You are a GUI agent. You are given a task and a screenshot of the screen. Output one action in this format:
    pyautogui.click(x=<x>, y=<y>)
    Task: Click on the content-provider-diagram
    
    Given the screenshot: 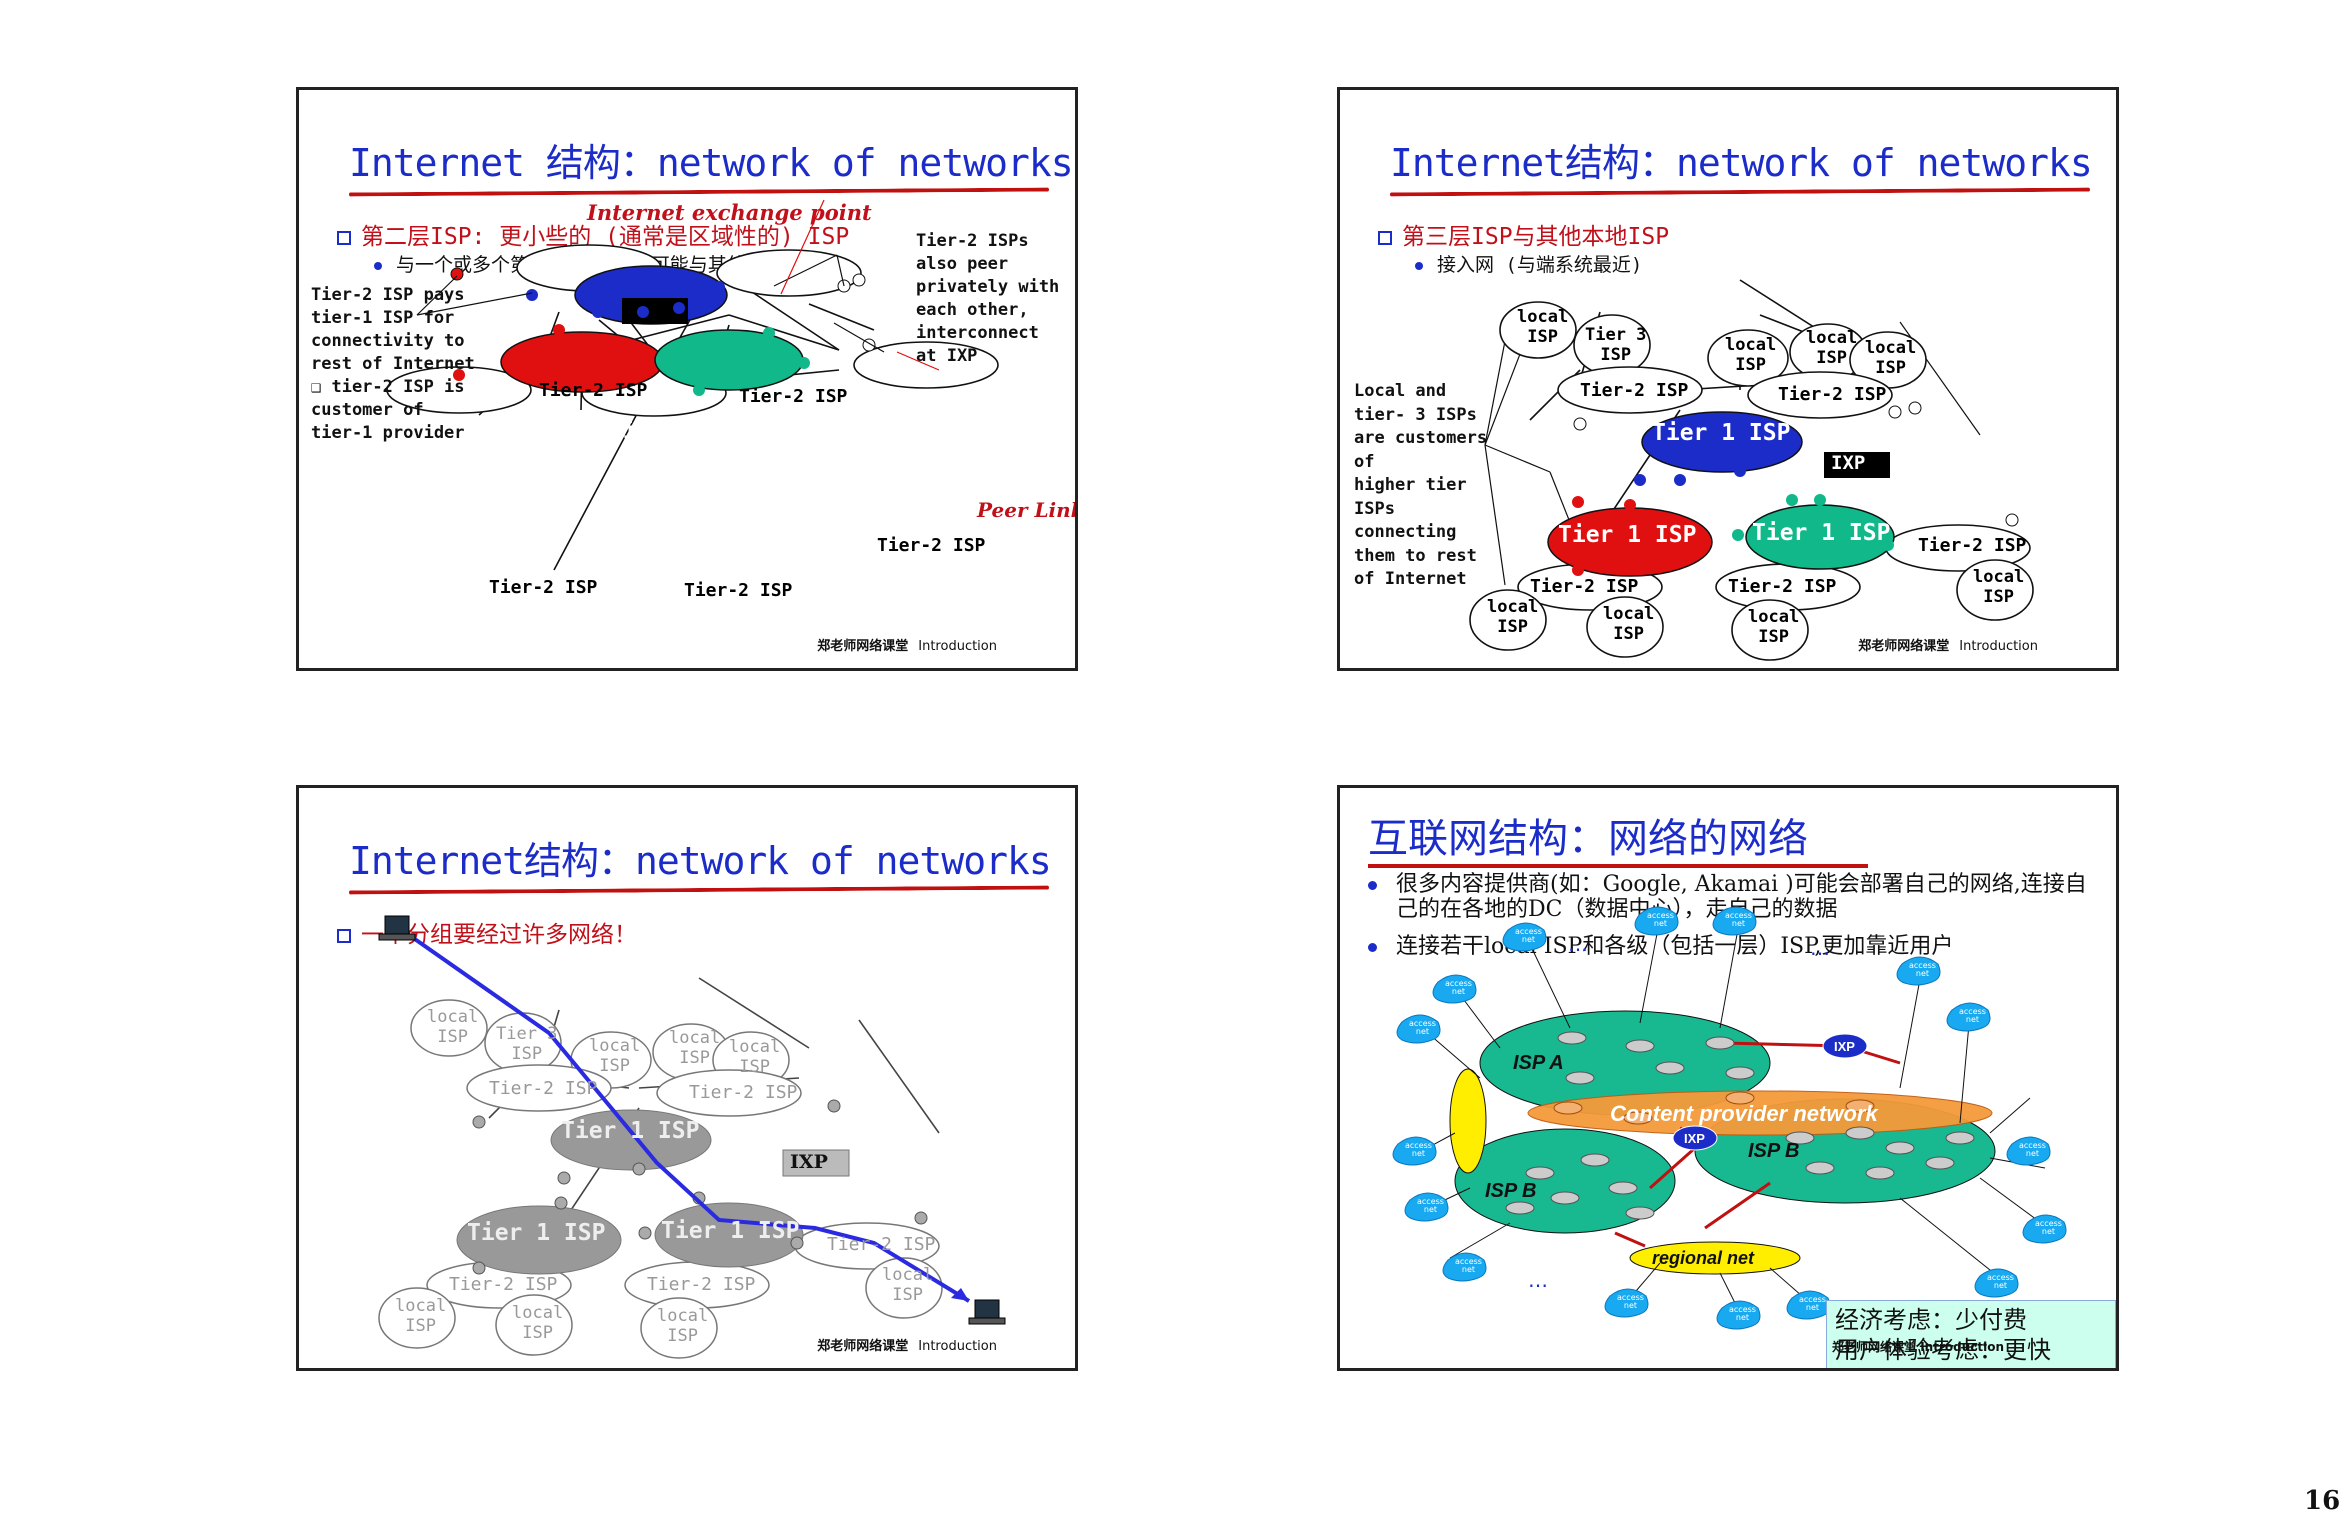 What is the action you would take?
    pyautogui.click(x=1729, y=1118)
    